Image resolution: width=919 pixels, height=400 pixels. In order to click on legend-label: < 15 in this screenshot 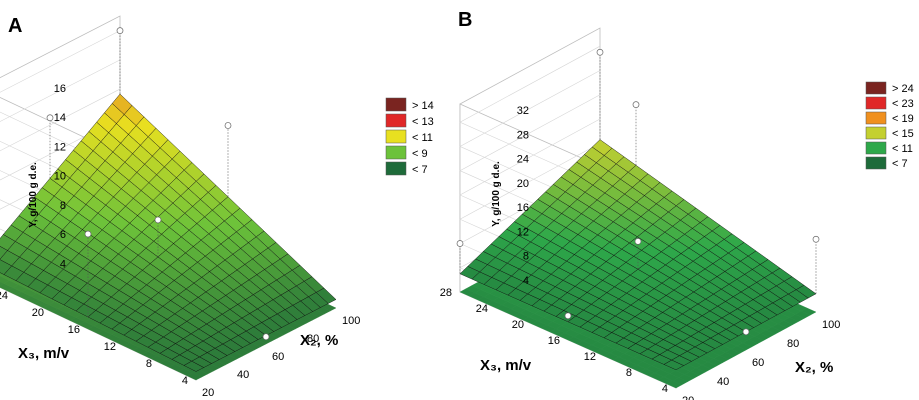, I will do `click(903, 134)`.